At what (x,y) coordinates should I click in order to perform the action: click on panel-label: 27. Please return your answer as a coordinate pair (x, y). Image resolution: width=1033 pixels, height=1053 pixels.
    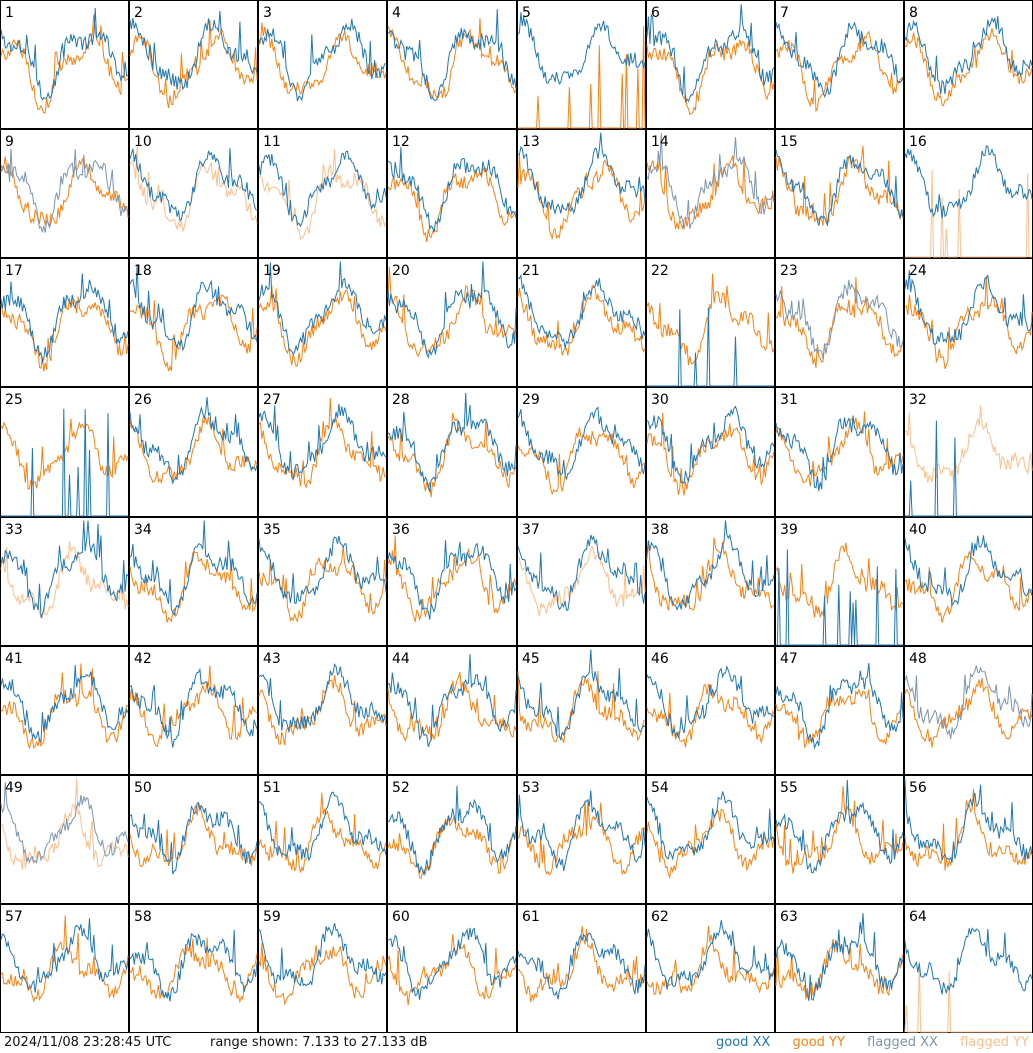
    Looking at the image, I should click on (272, 400).